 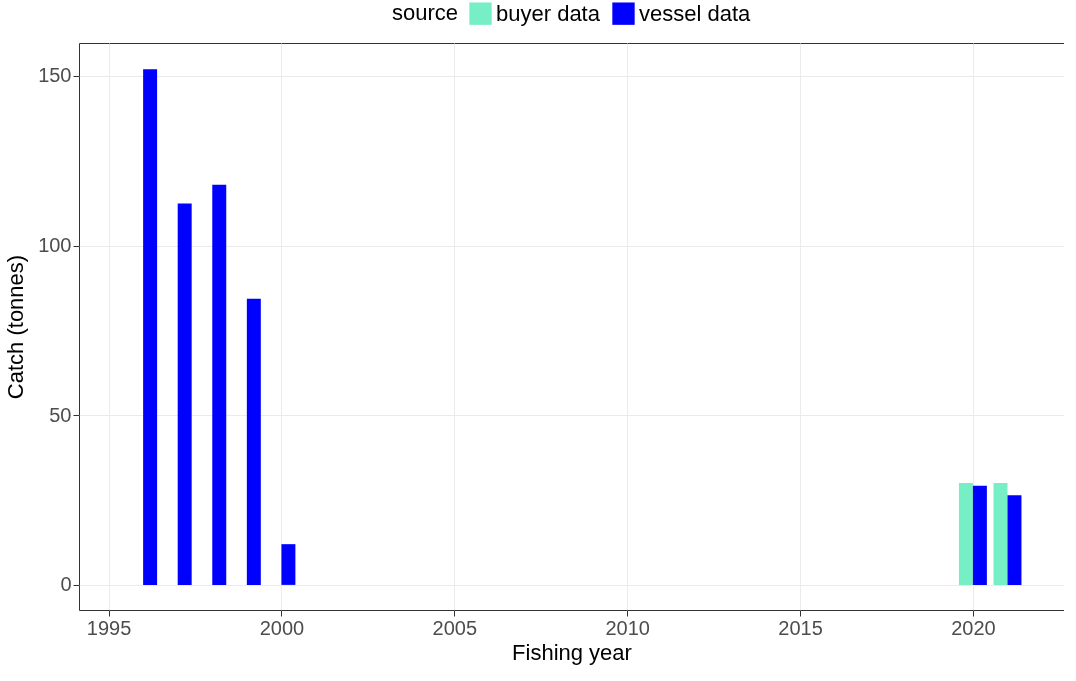 I want to click on x-tick-label: 2020, so click(x=973, y=627).